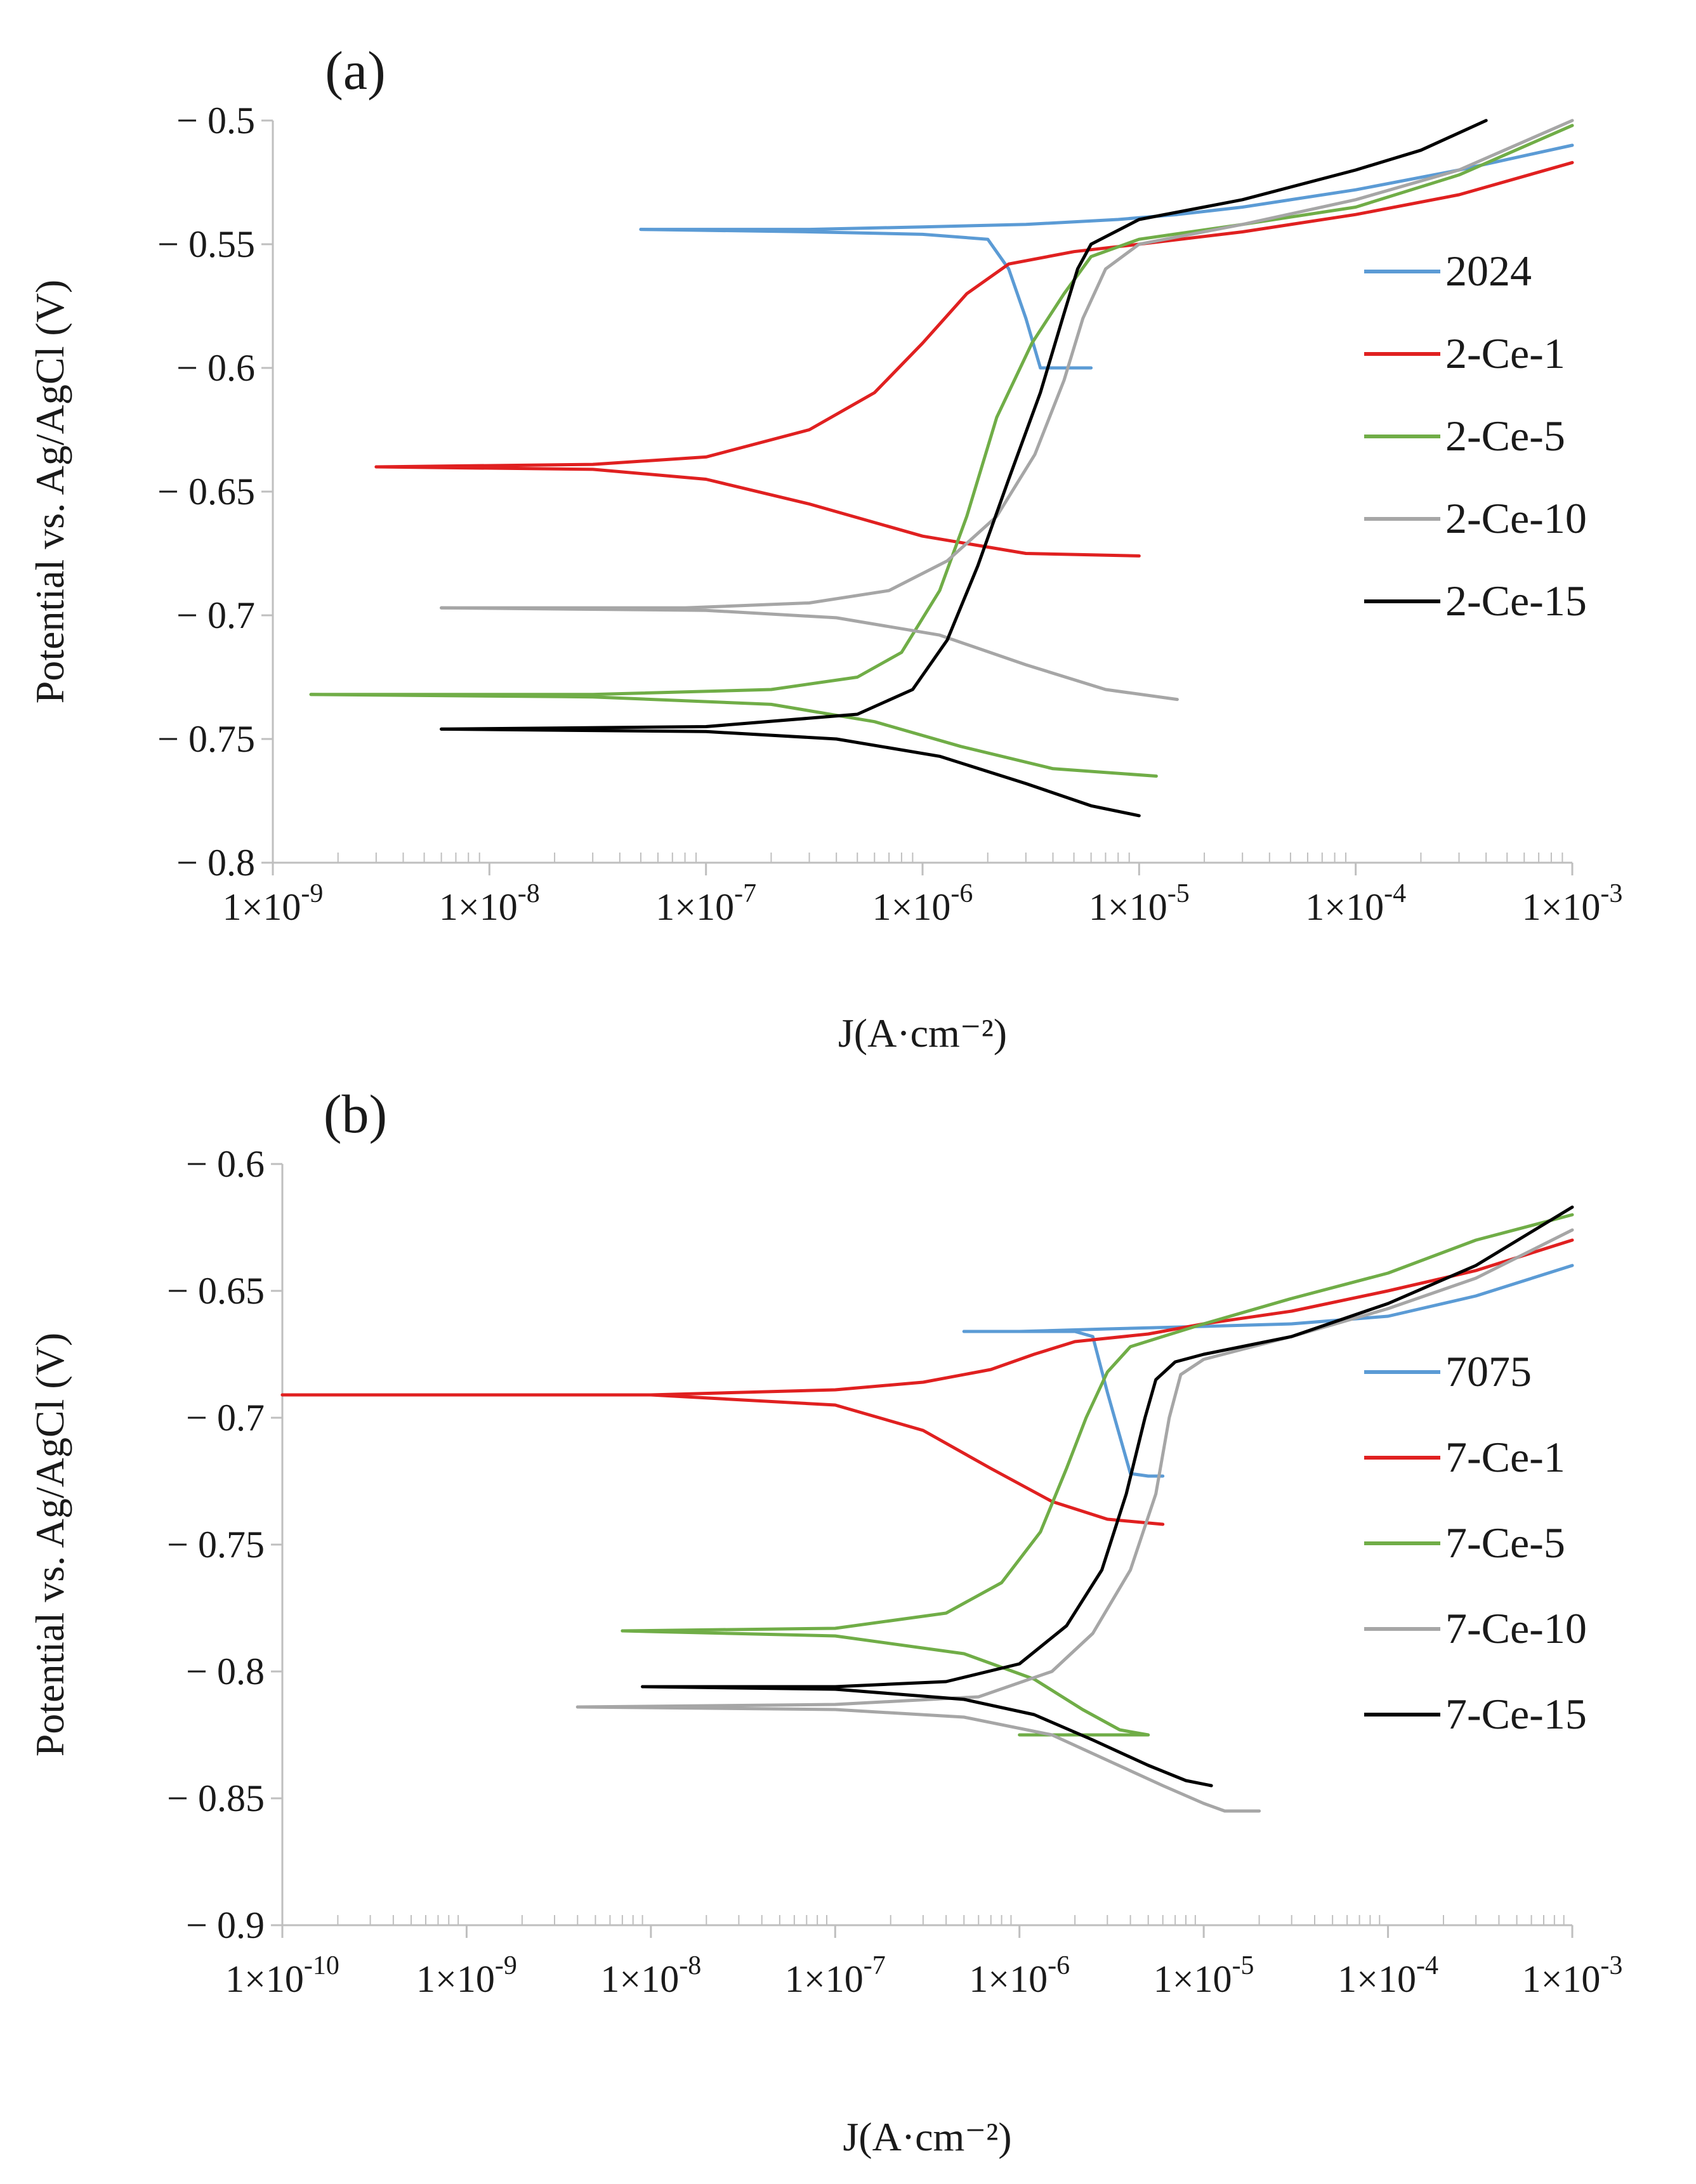 The image size is (1696, 2184). I want to click on x-tick-label: 1×10⁻⁵, so click(1139, 903).